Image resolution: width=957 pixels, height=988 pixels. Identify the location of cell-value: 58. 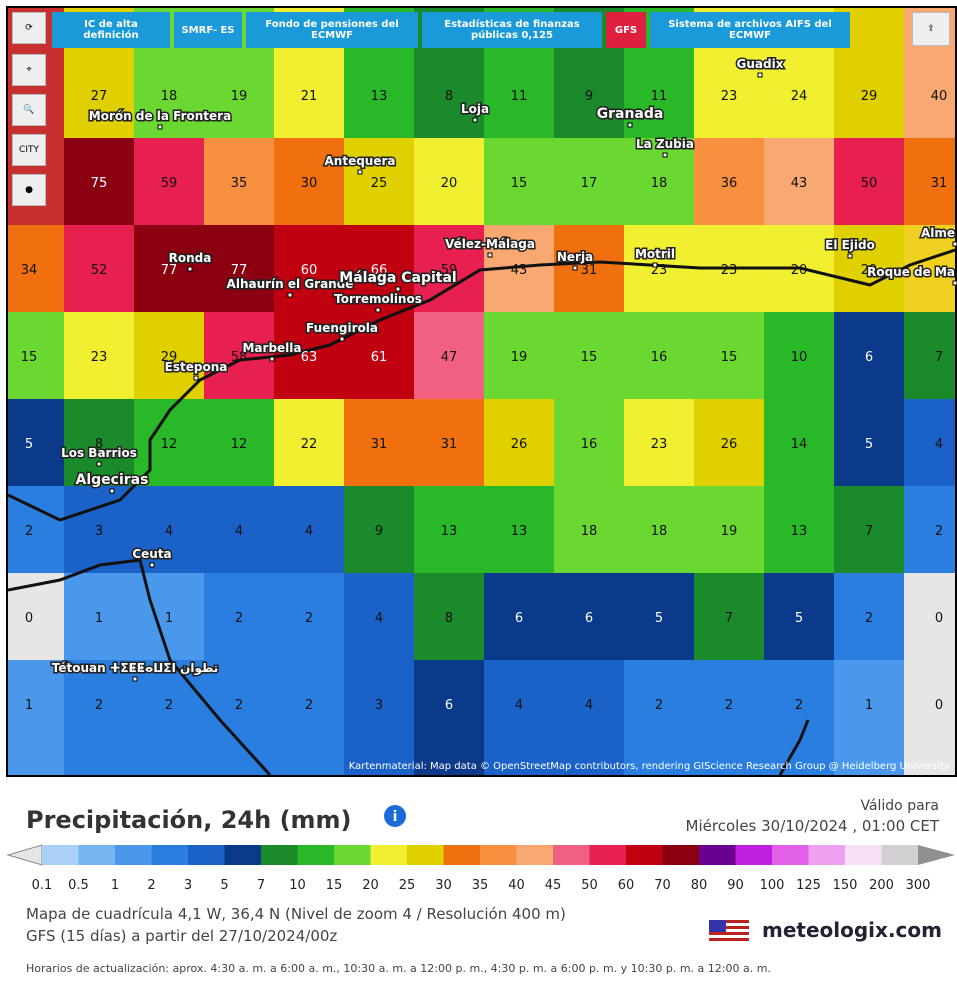
(239, 357).